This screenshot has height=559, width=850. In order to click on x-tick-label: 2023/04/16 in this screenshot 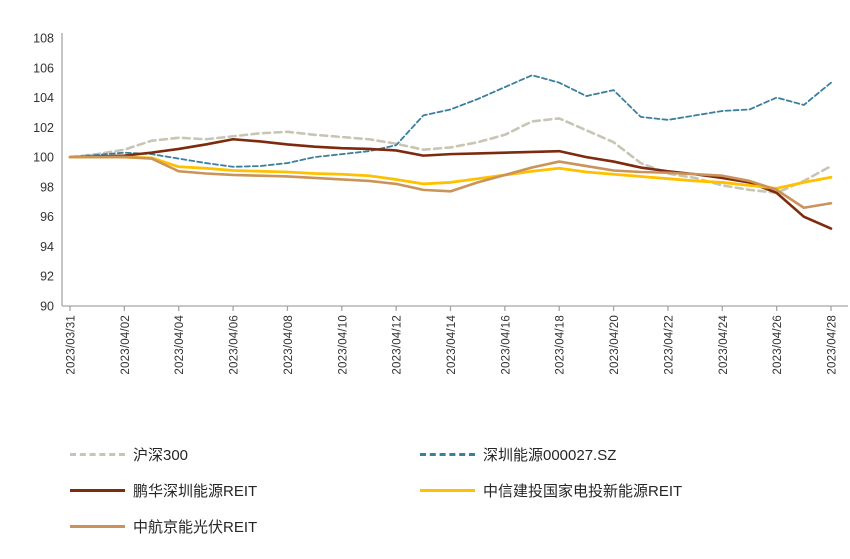, I will do `click(506, 345)`.